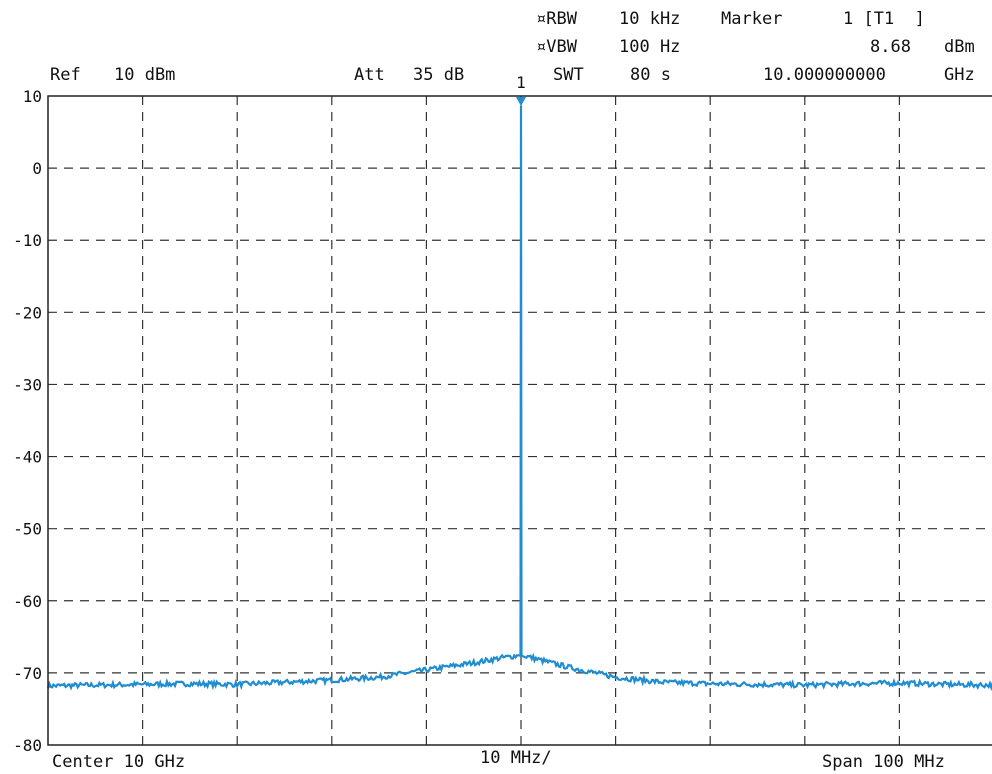 The height and width of the screenshot is (774, 992). Describe the element at coordinates (27, 601) in the screenshot. I see `y-tick-label: -60` at that location.